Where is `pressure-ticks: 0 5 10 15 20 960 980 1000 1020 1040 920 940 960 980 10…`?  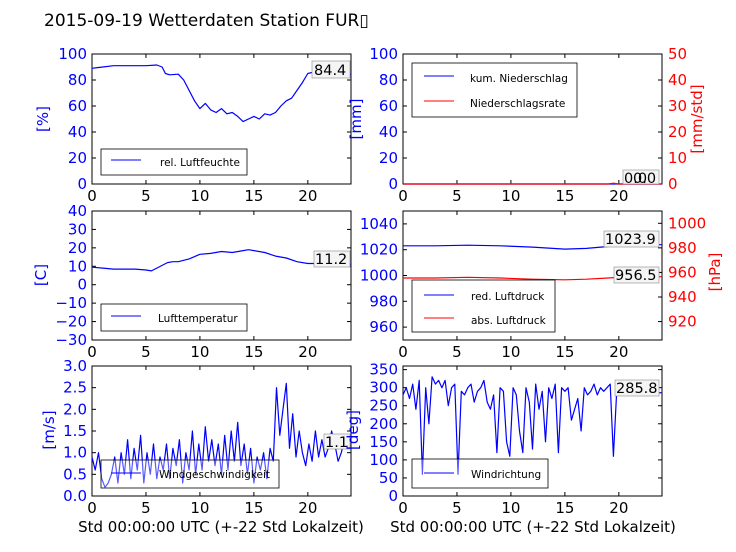 pressure-ticks: 0 5 10 15 20 960 980 1000 1020 1040 920 940 960 980 10… is located at coordinates (533, 286).